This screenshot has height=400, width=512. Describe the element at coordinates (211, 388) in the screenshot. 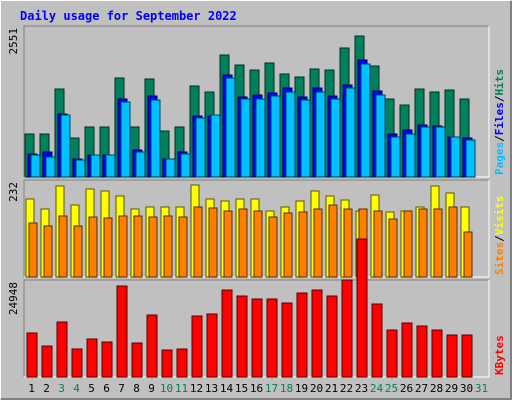

I see `x-tick-label: 13` at that location.